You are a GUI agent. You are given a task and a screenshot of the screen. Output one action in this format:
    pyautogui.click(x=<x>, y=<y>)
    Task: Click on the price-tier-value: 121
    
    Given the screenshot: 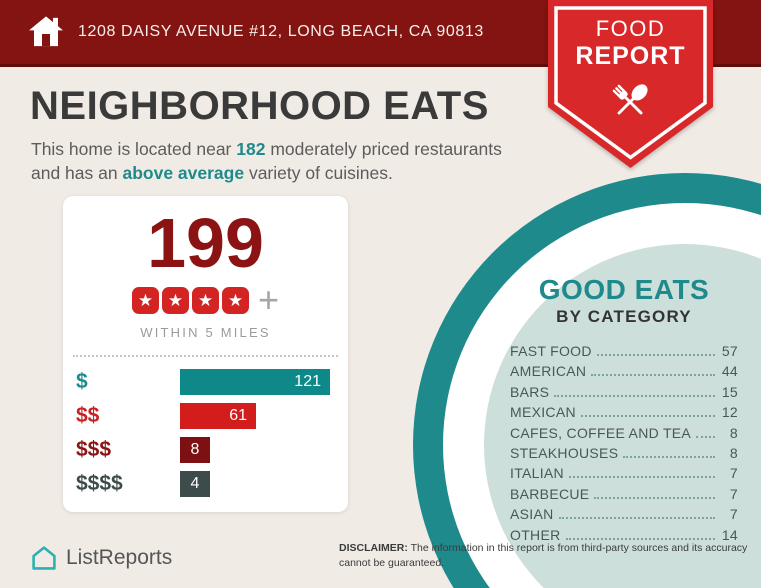 What is the action you would take?
    pyautogui.click(x=307, y=381)
    